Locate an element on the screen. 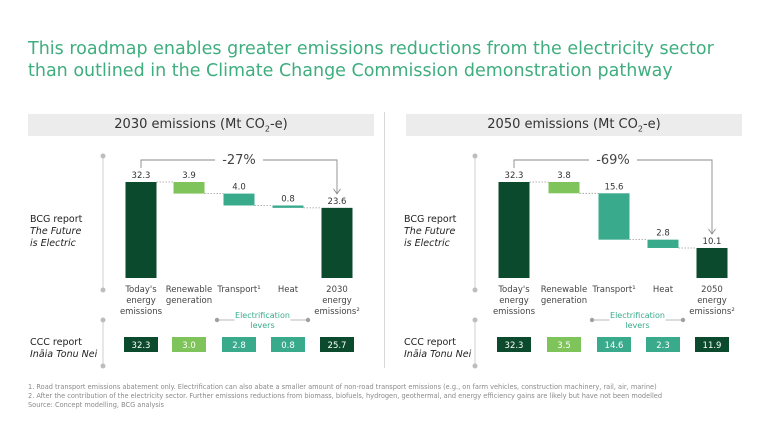 Image resolution: width=768 pixels, height=432 pixels. panel1-electrification-dot-right is located at coordinates (308, 320).